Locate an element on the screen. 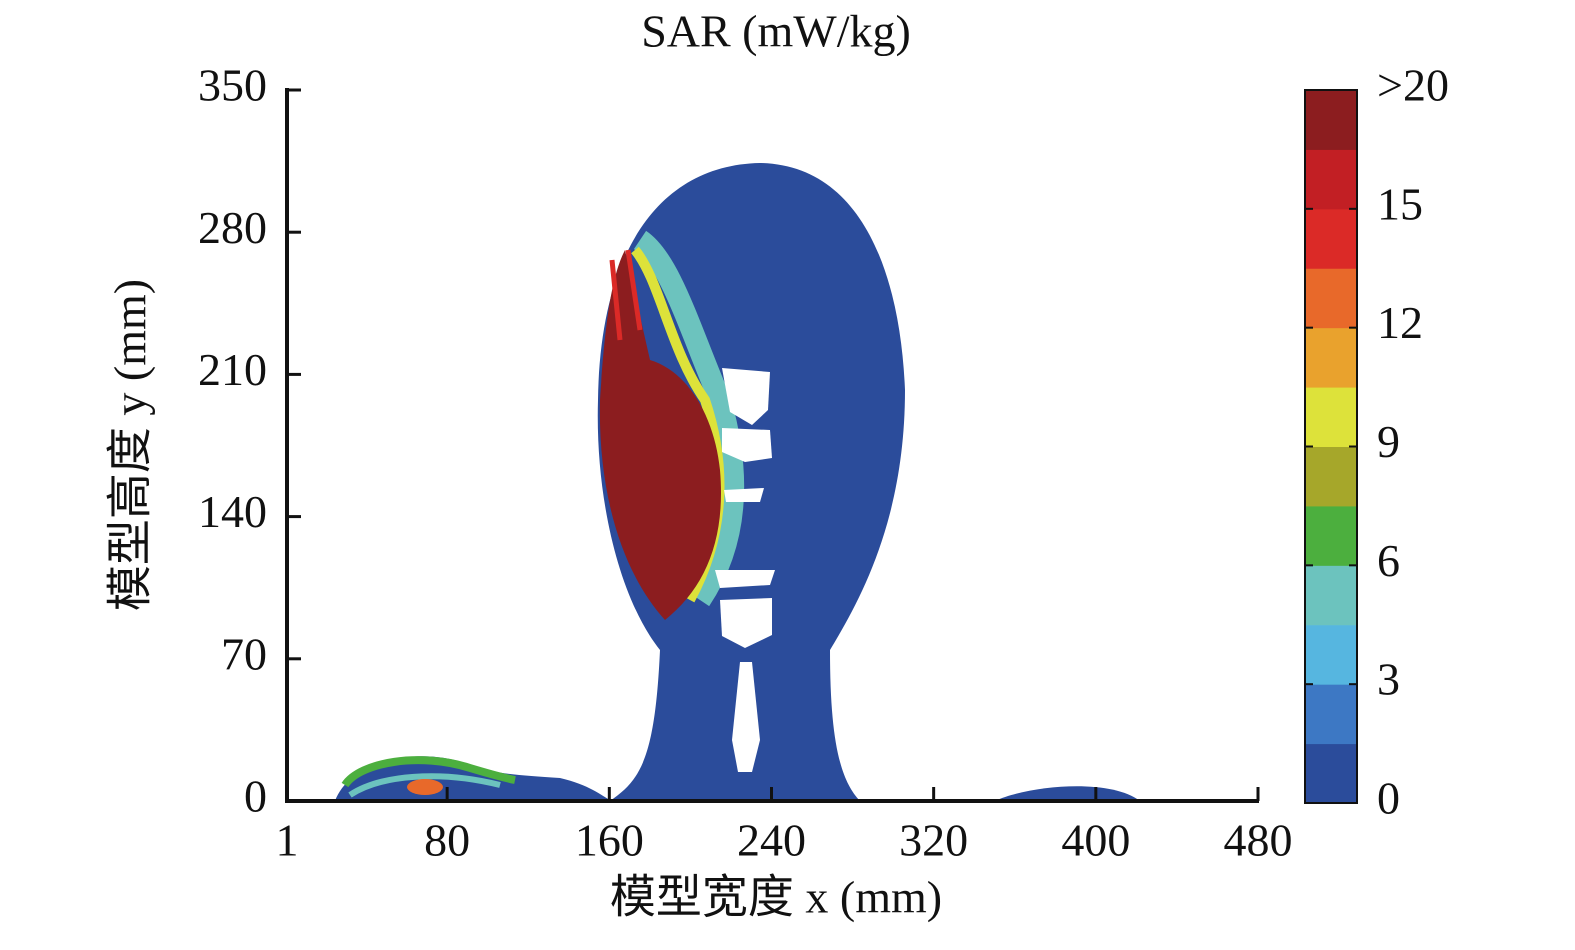 The width and height of the screenshot is (1575, 950). x-tick-label: 1 is located at coordinates (287, 840).